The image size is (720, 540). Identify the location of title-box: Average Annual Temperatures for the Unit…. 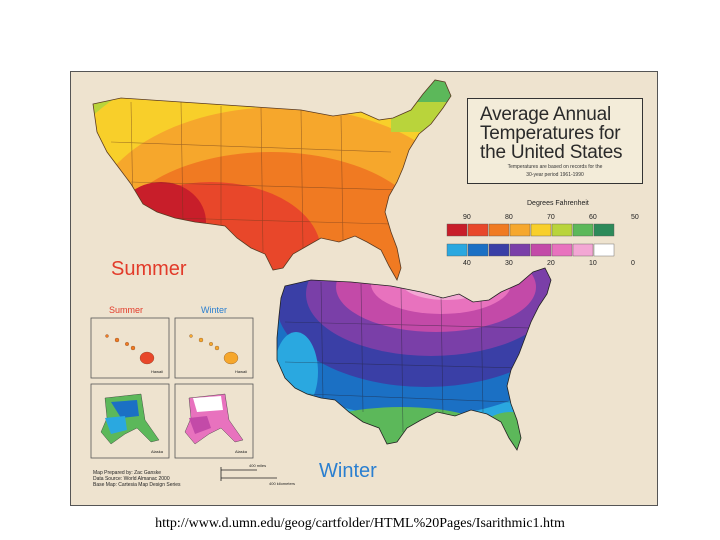
(555, 141).